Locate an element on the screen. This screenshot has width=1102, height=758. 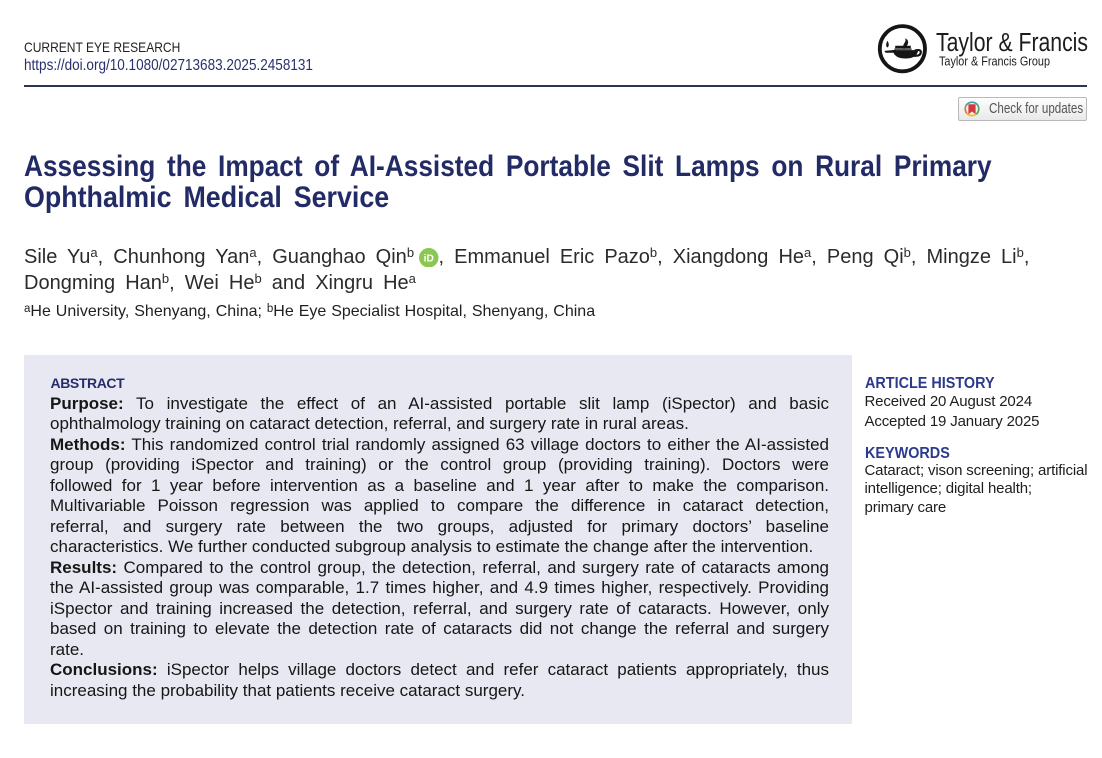
svg-text: iD is located at coordinates (429, 258).